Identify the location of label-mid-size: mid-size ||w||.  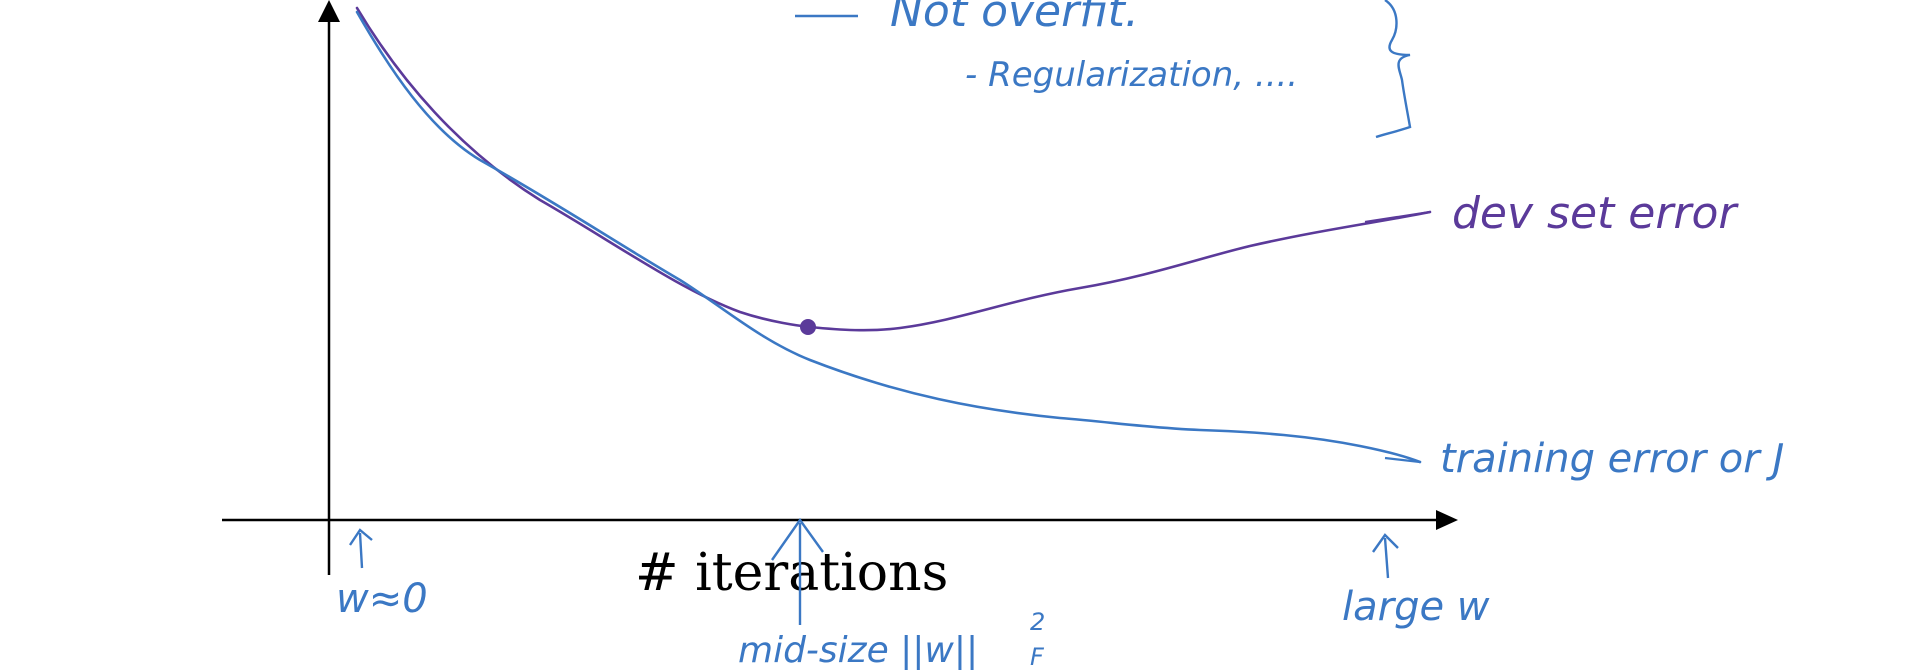
(858, 650).